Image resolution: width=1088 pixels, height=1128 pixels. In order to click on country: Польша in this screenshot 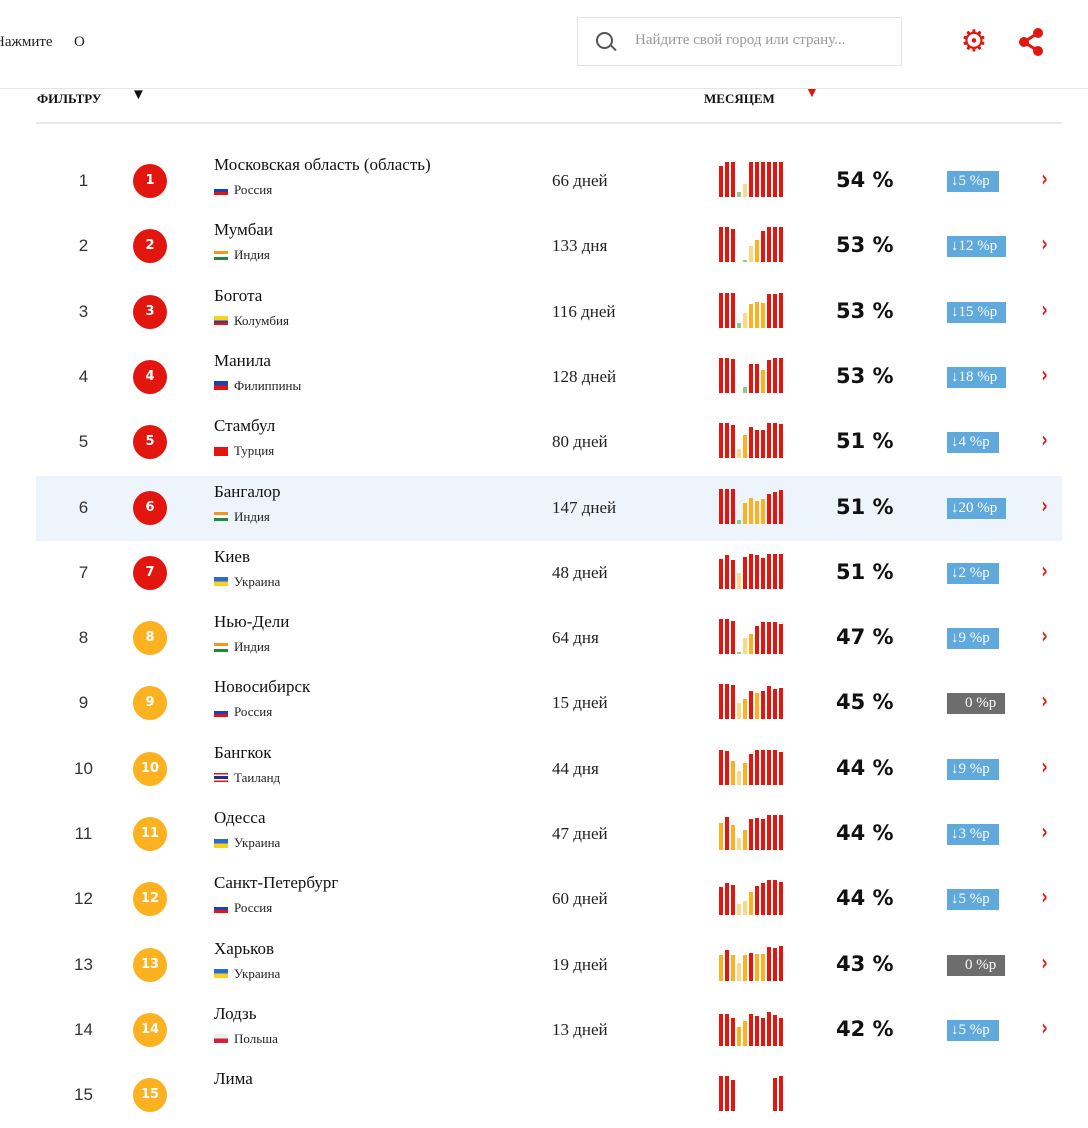, I will do `click(246, 1039)`.